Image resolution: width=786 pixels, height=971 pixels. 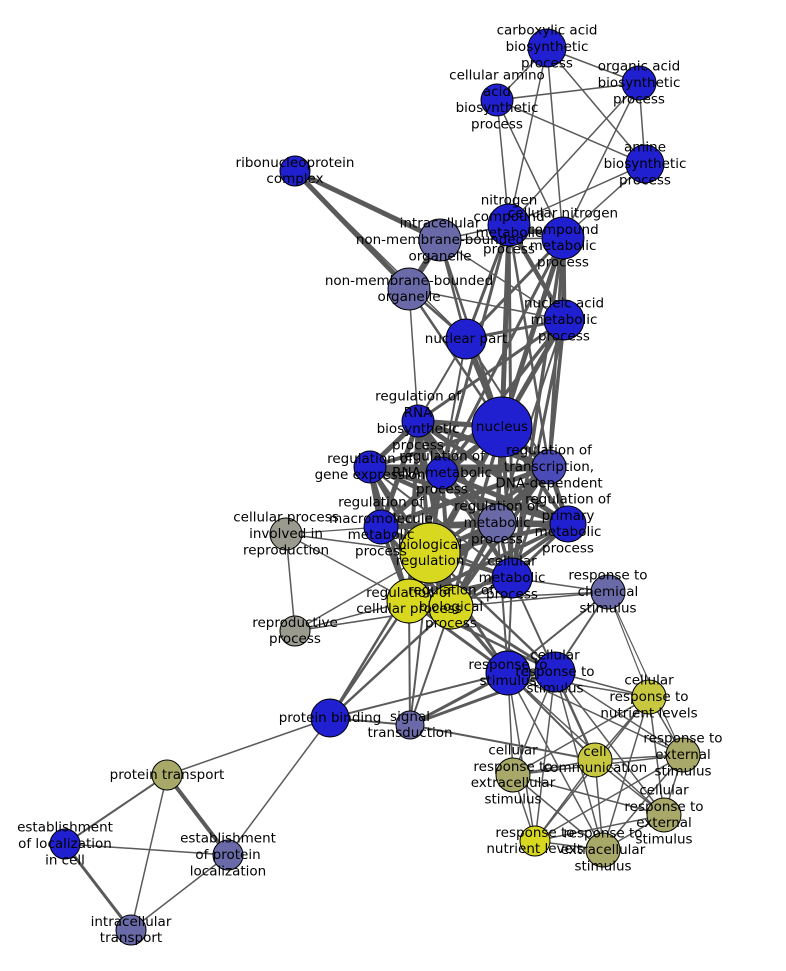 What do you see at coordinates (513, 775) in the screenshot?
I see `graph-node-cellular_response_to_extracellular_stimulus` at bounding box center [513, 775].